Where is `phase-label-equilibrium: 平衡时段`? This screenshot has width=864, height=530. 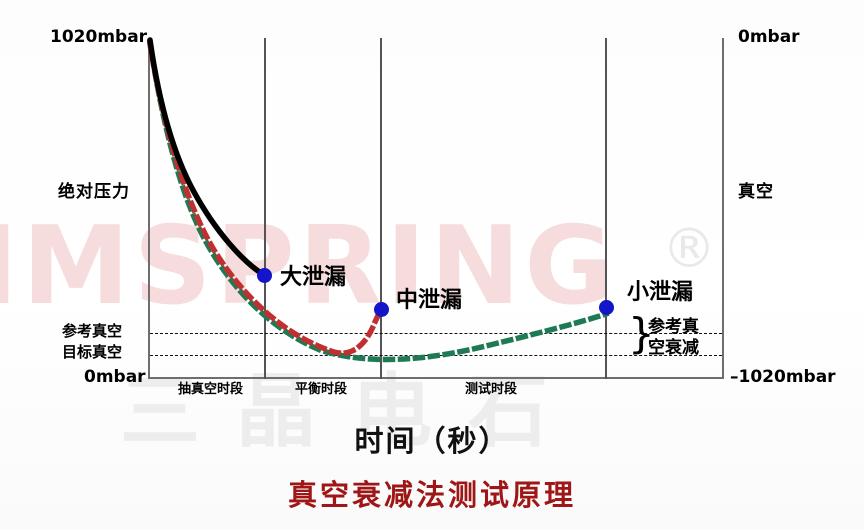 phase-label-equilibrium: 平衡时段 is located at coordinates (321, 388).